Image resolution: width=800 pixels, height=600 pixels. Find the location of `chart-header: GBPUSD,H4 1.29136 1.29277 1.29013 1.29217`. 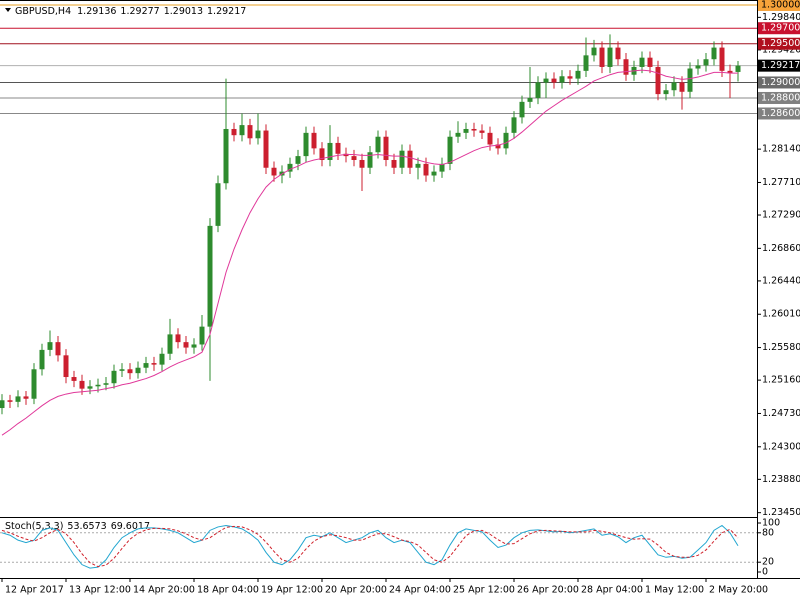

chart-header: GBPUSD,H4 1.29136 1.29277 1.29013 1.29217 is located at coordinates (130, 11).